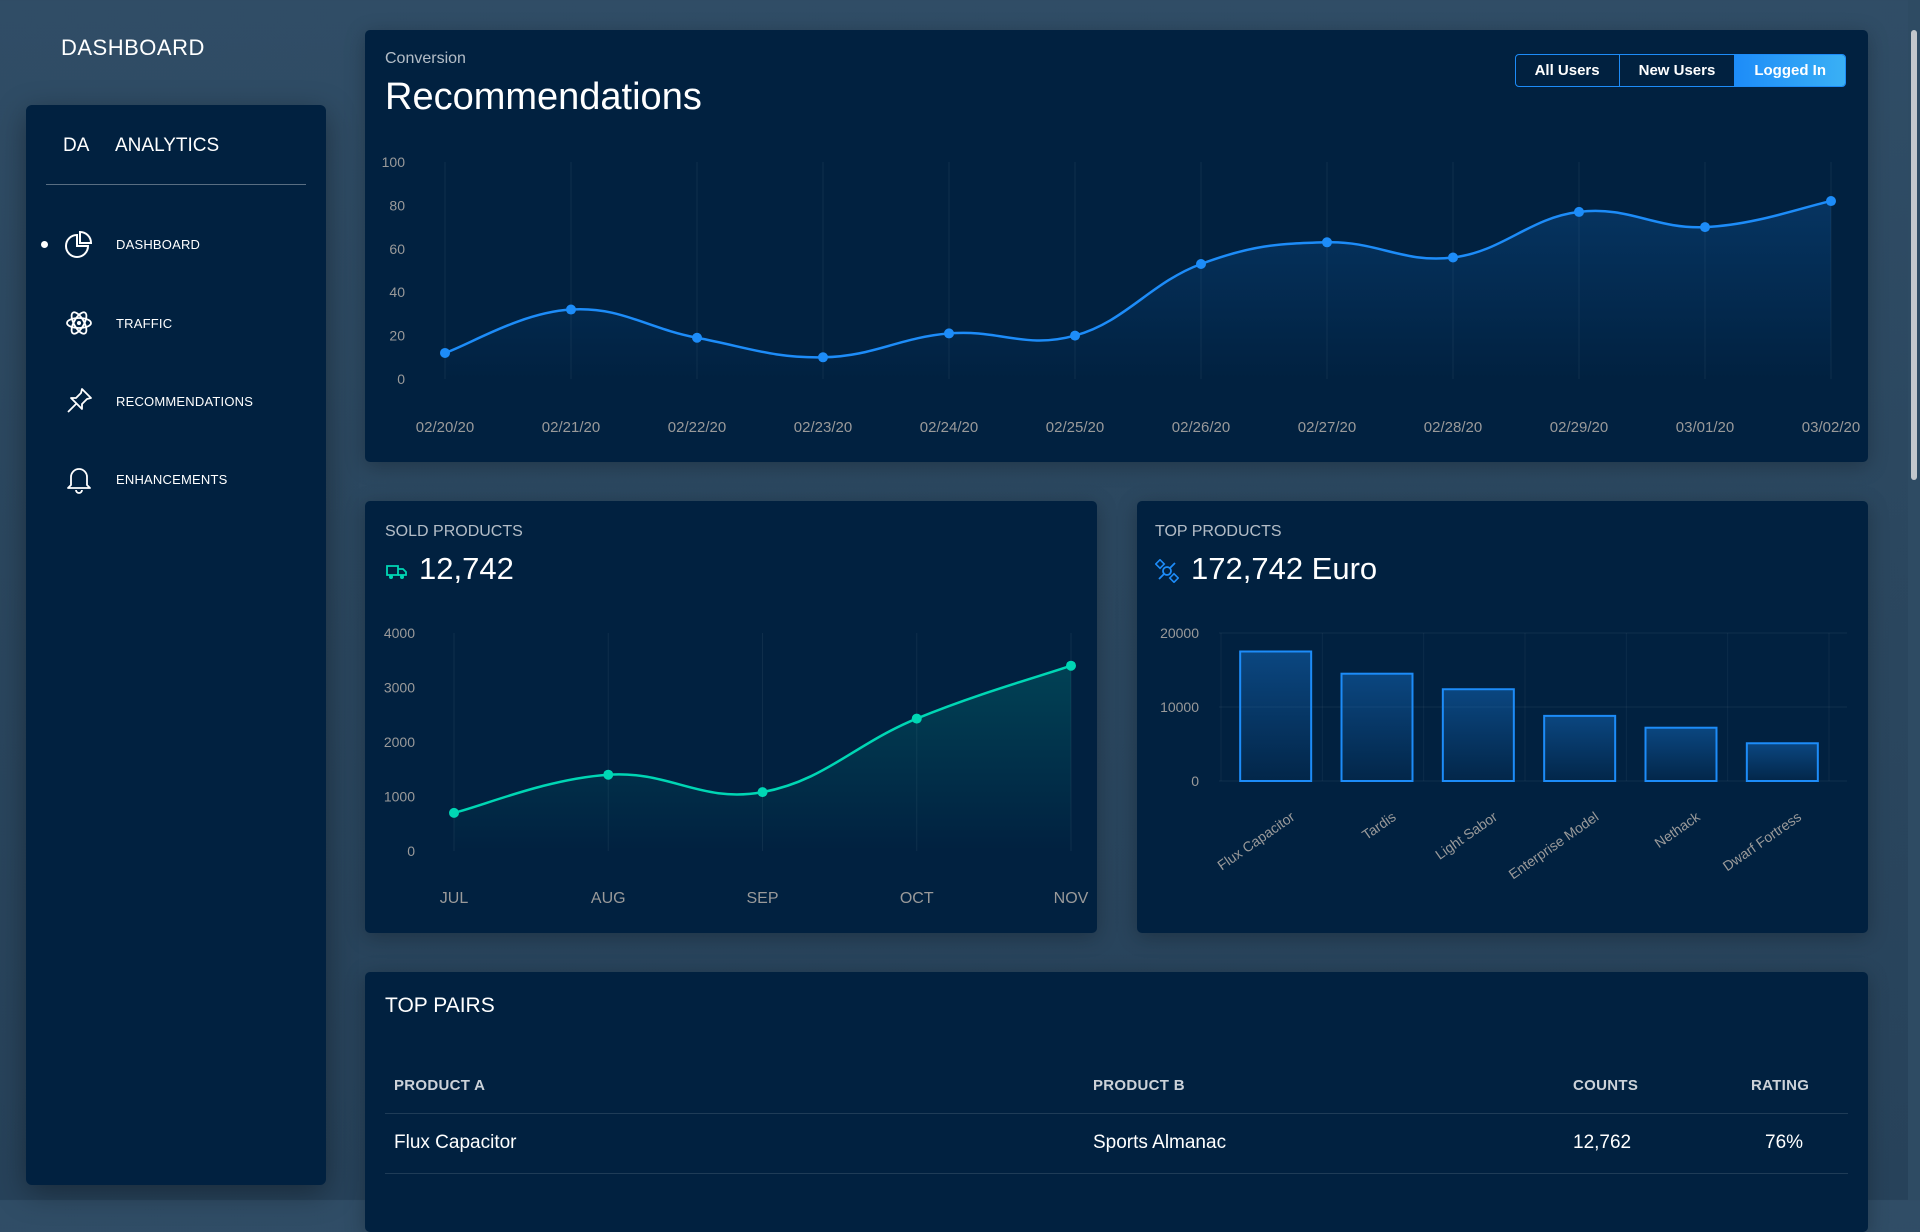 This screenshot has width=1920, height=1232. I want to click on sidebar-item-dashboard: DASHBOARD, so click(176, 244).